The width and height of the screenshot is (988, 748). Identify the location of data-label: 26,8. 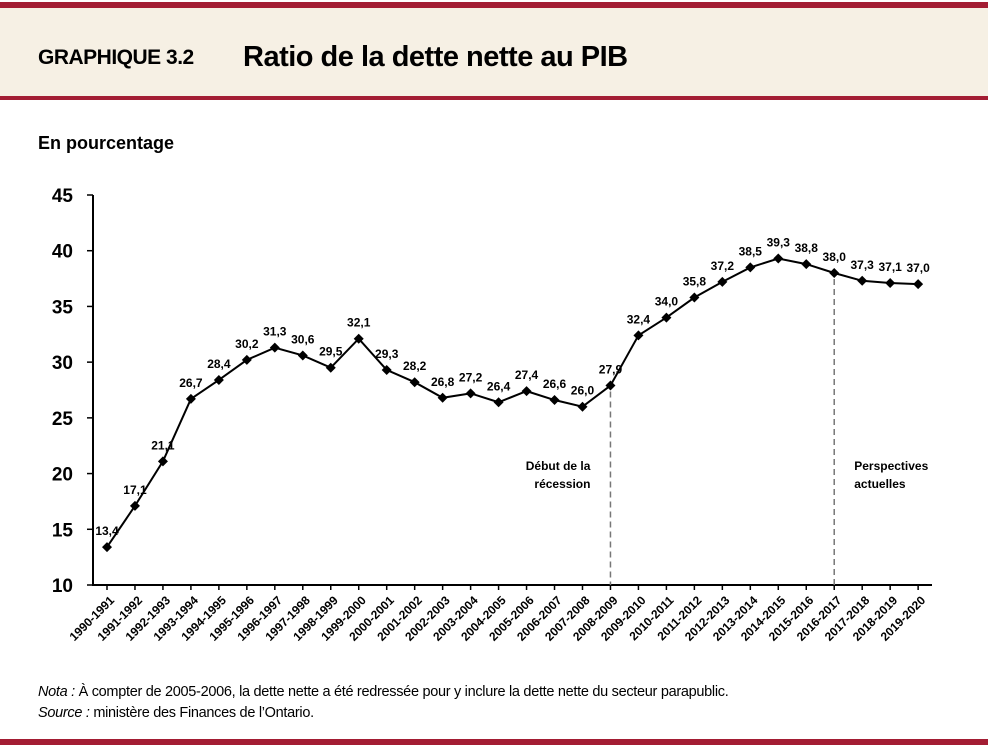
(443, 382).